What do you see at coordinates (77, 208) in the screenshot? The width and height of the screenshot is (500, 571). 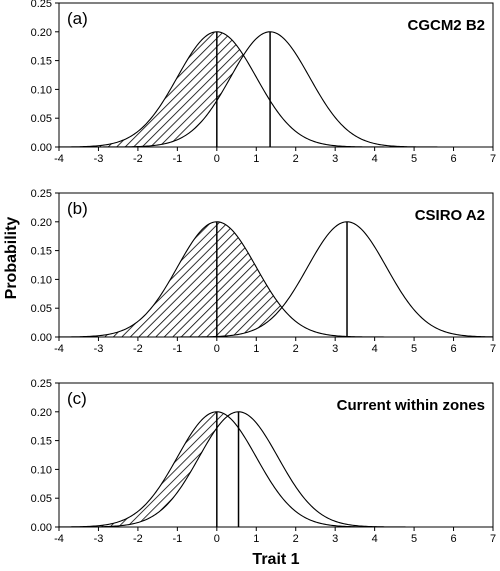 I see `panel-label: (b)` at bounding box center [77, 208].